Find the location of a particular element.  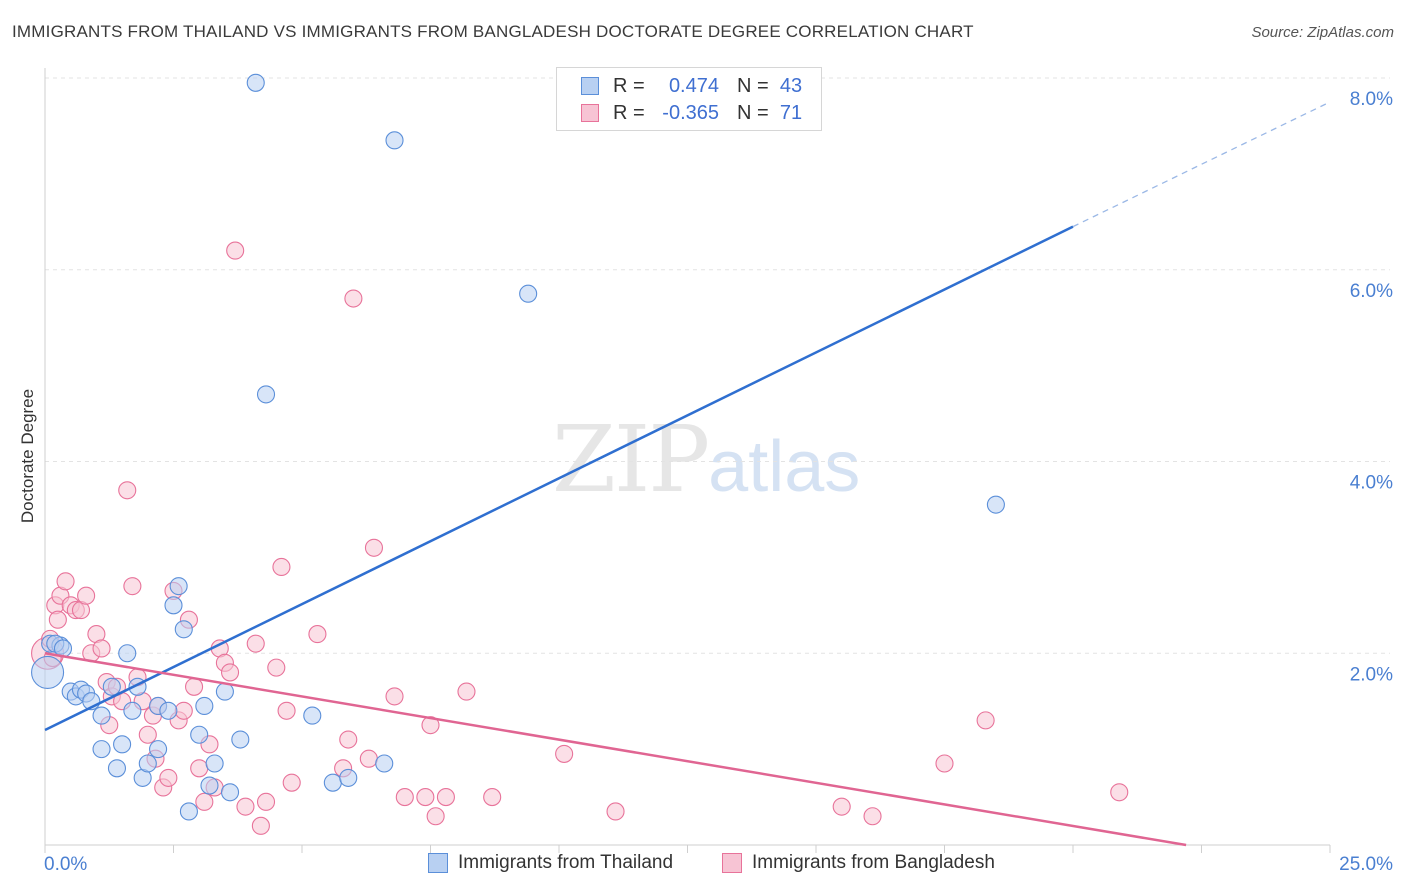

x-tick-label-max: 25.0% is located at coordinates (1366, 864).